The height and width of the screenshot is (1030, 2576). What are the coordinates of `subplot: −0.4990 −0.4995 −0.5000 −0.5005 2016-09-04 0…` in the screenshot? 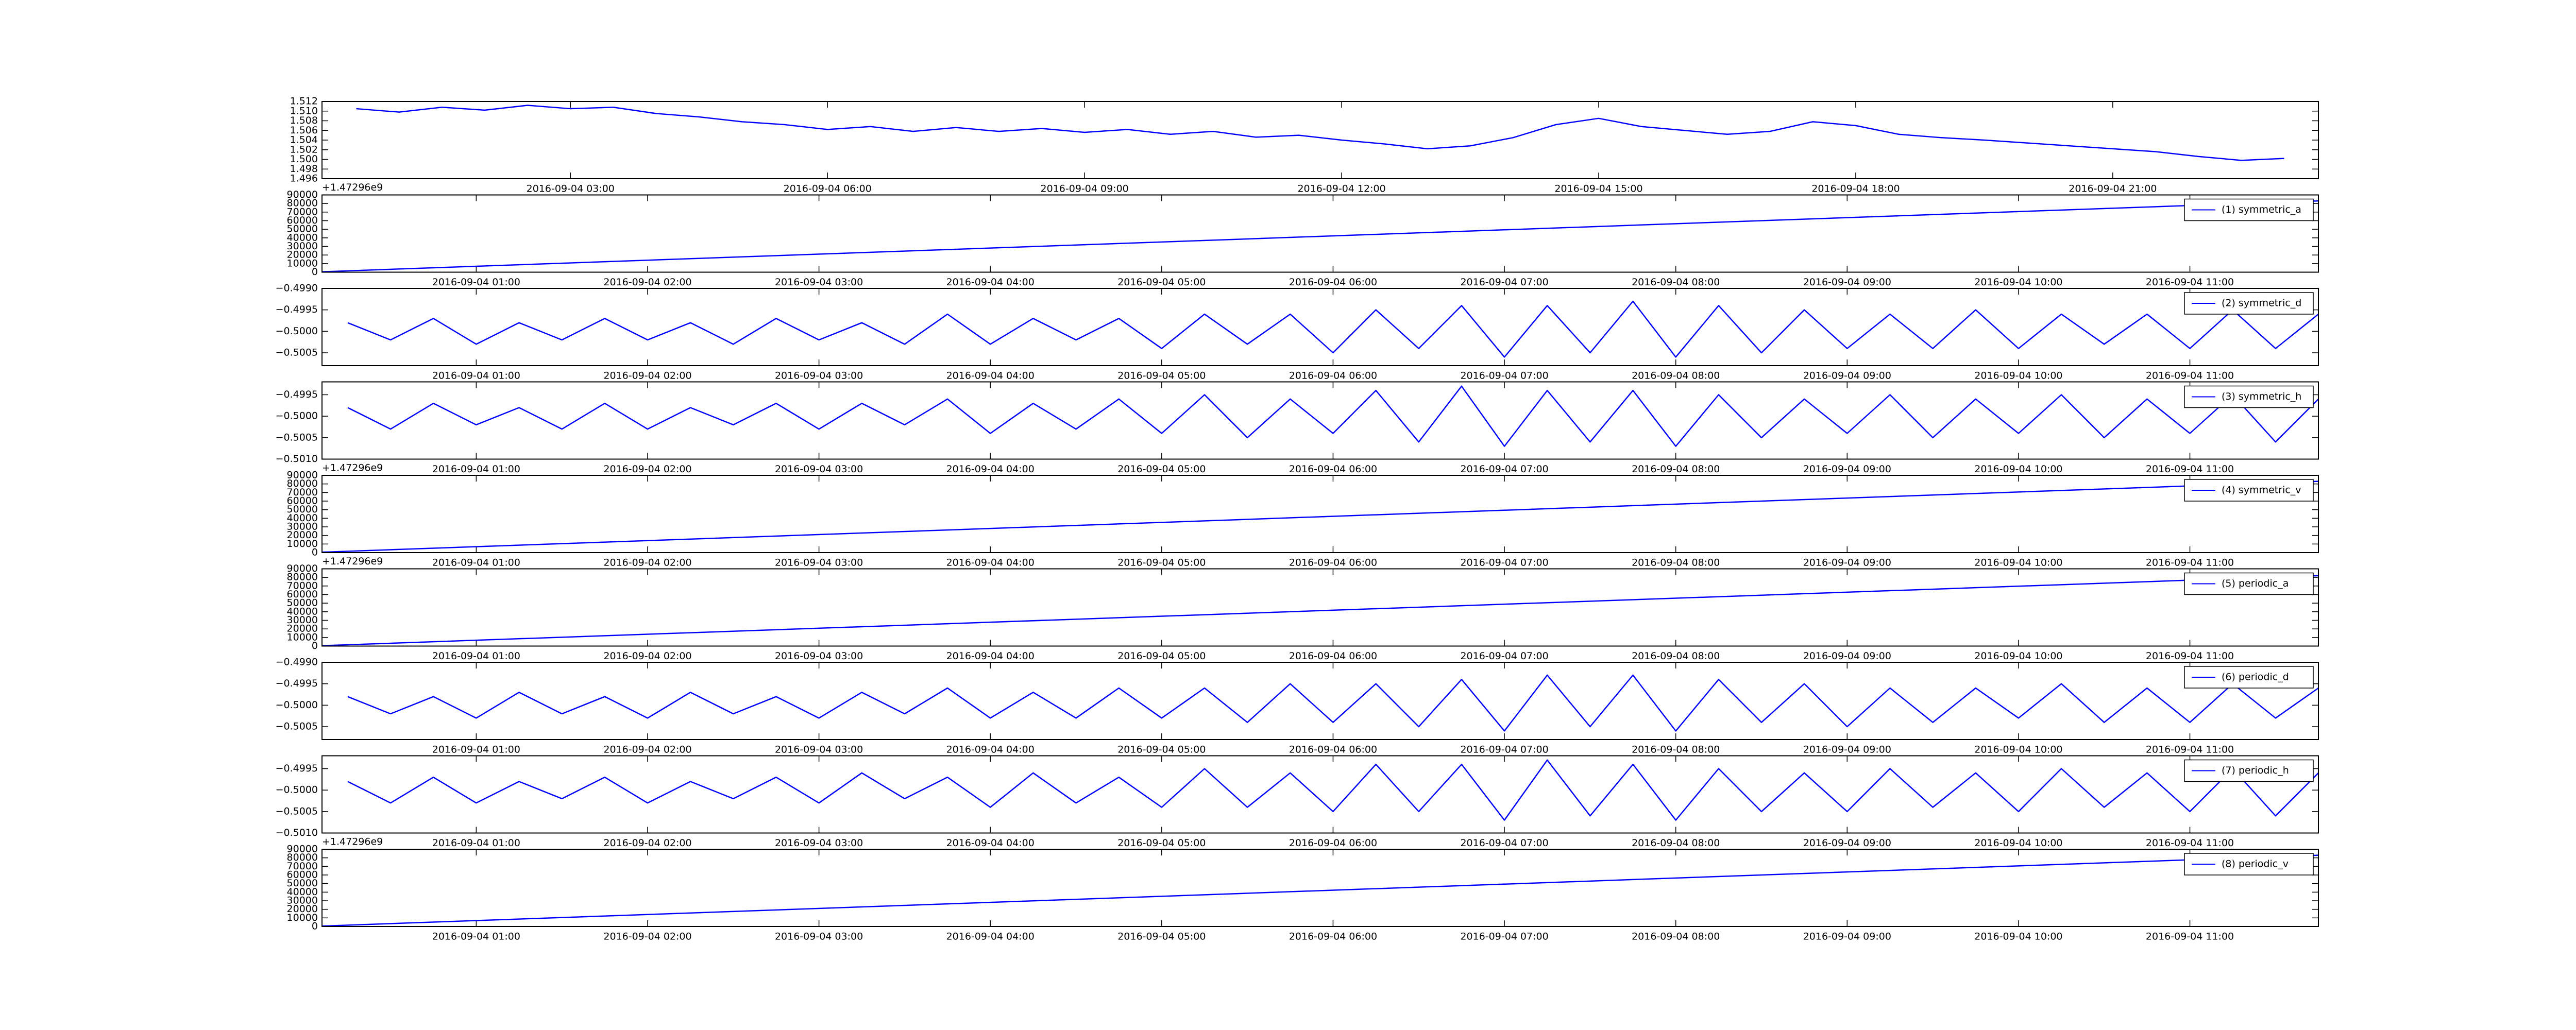 It's located at (1297, 332).